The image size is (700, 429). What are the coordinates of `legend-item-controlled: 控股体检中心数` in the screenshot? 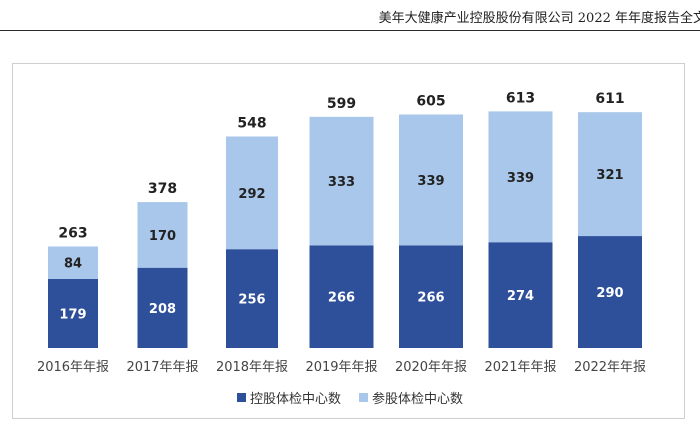 It's located at (288, 397).